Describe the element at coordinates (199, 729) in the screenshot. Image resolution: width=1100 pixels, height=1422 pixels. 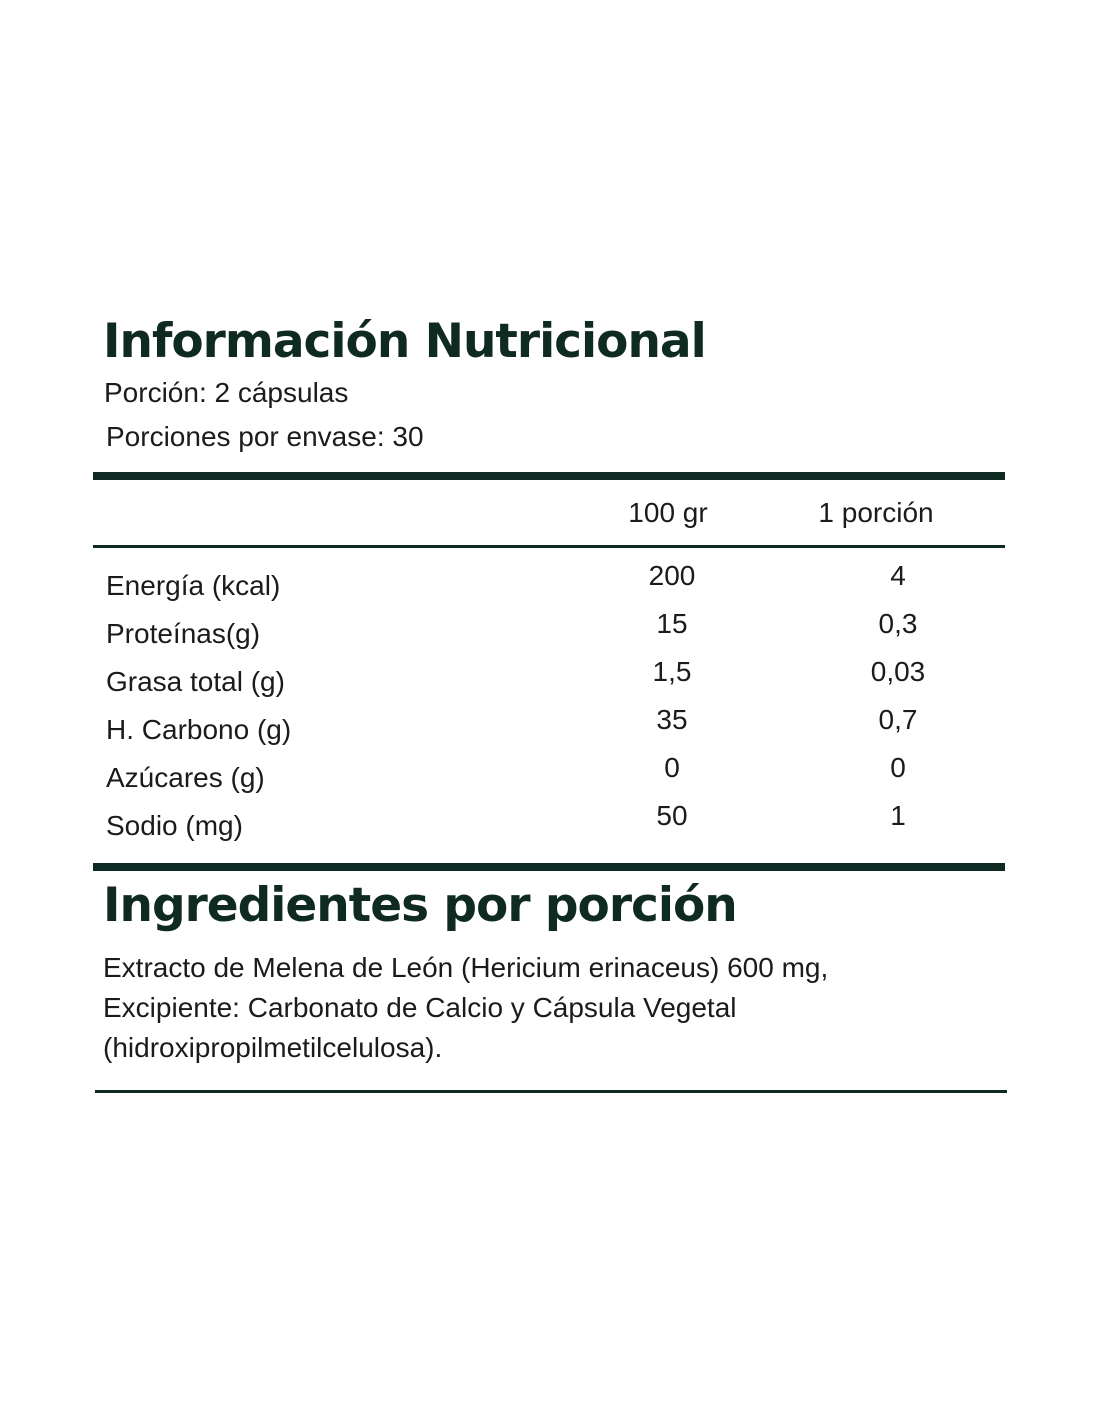
I see `row-label: H. Carbono (g)` at that location.